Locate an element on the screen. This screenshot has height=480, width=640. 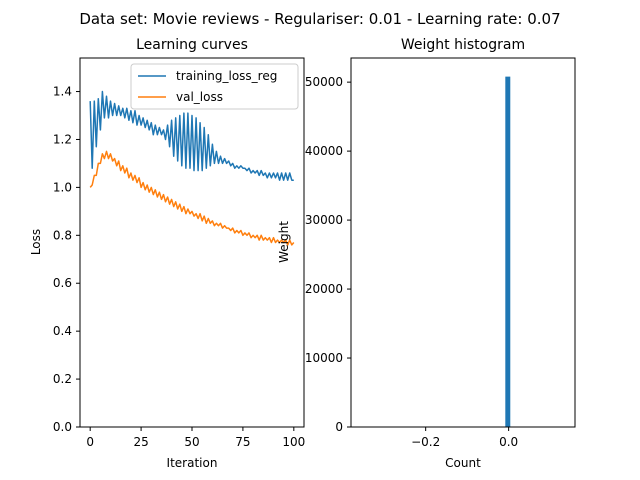
learning-curves-xlabel: Iteration is located at coordinates (192, 463).